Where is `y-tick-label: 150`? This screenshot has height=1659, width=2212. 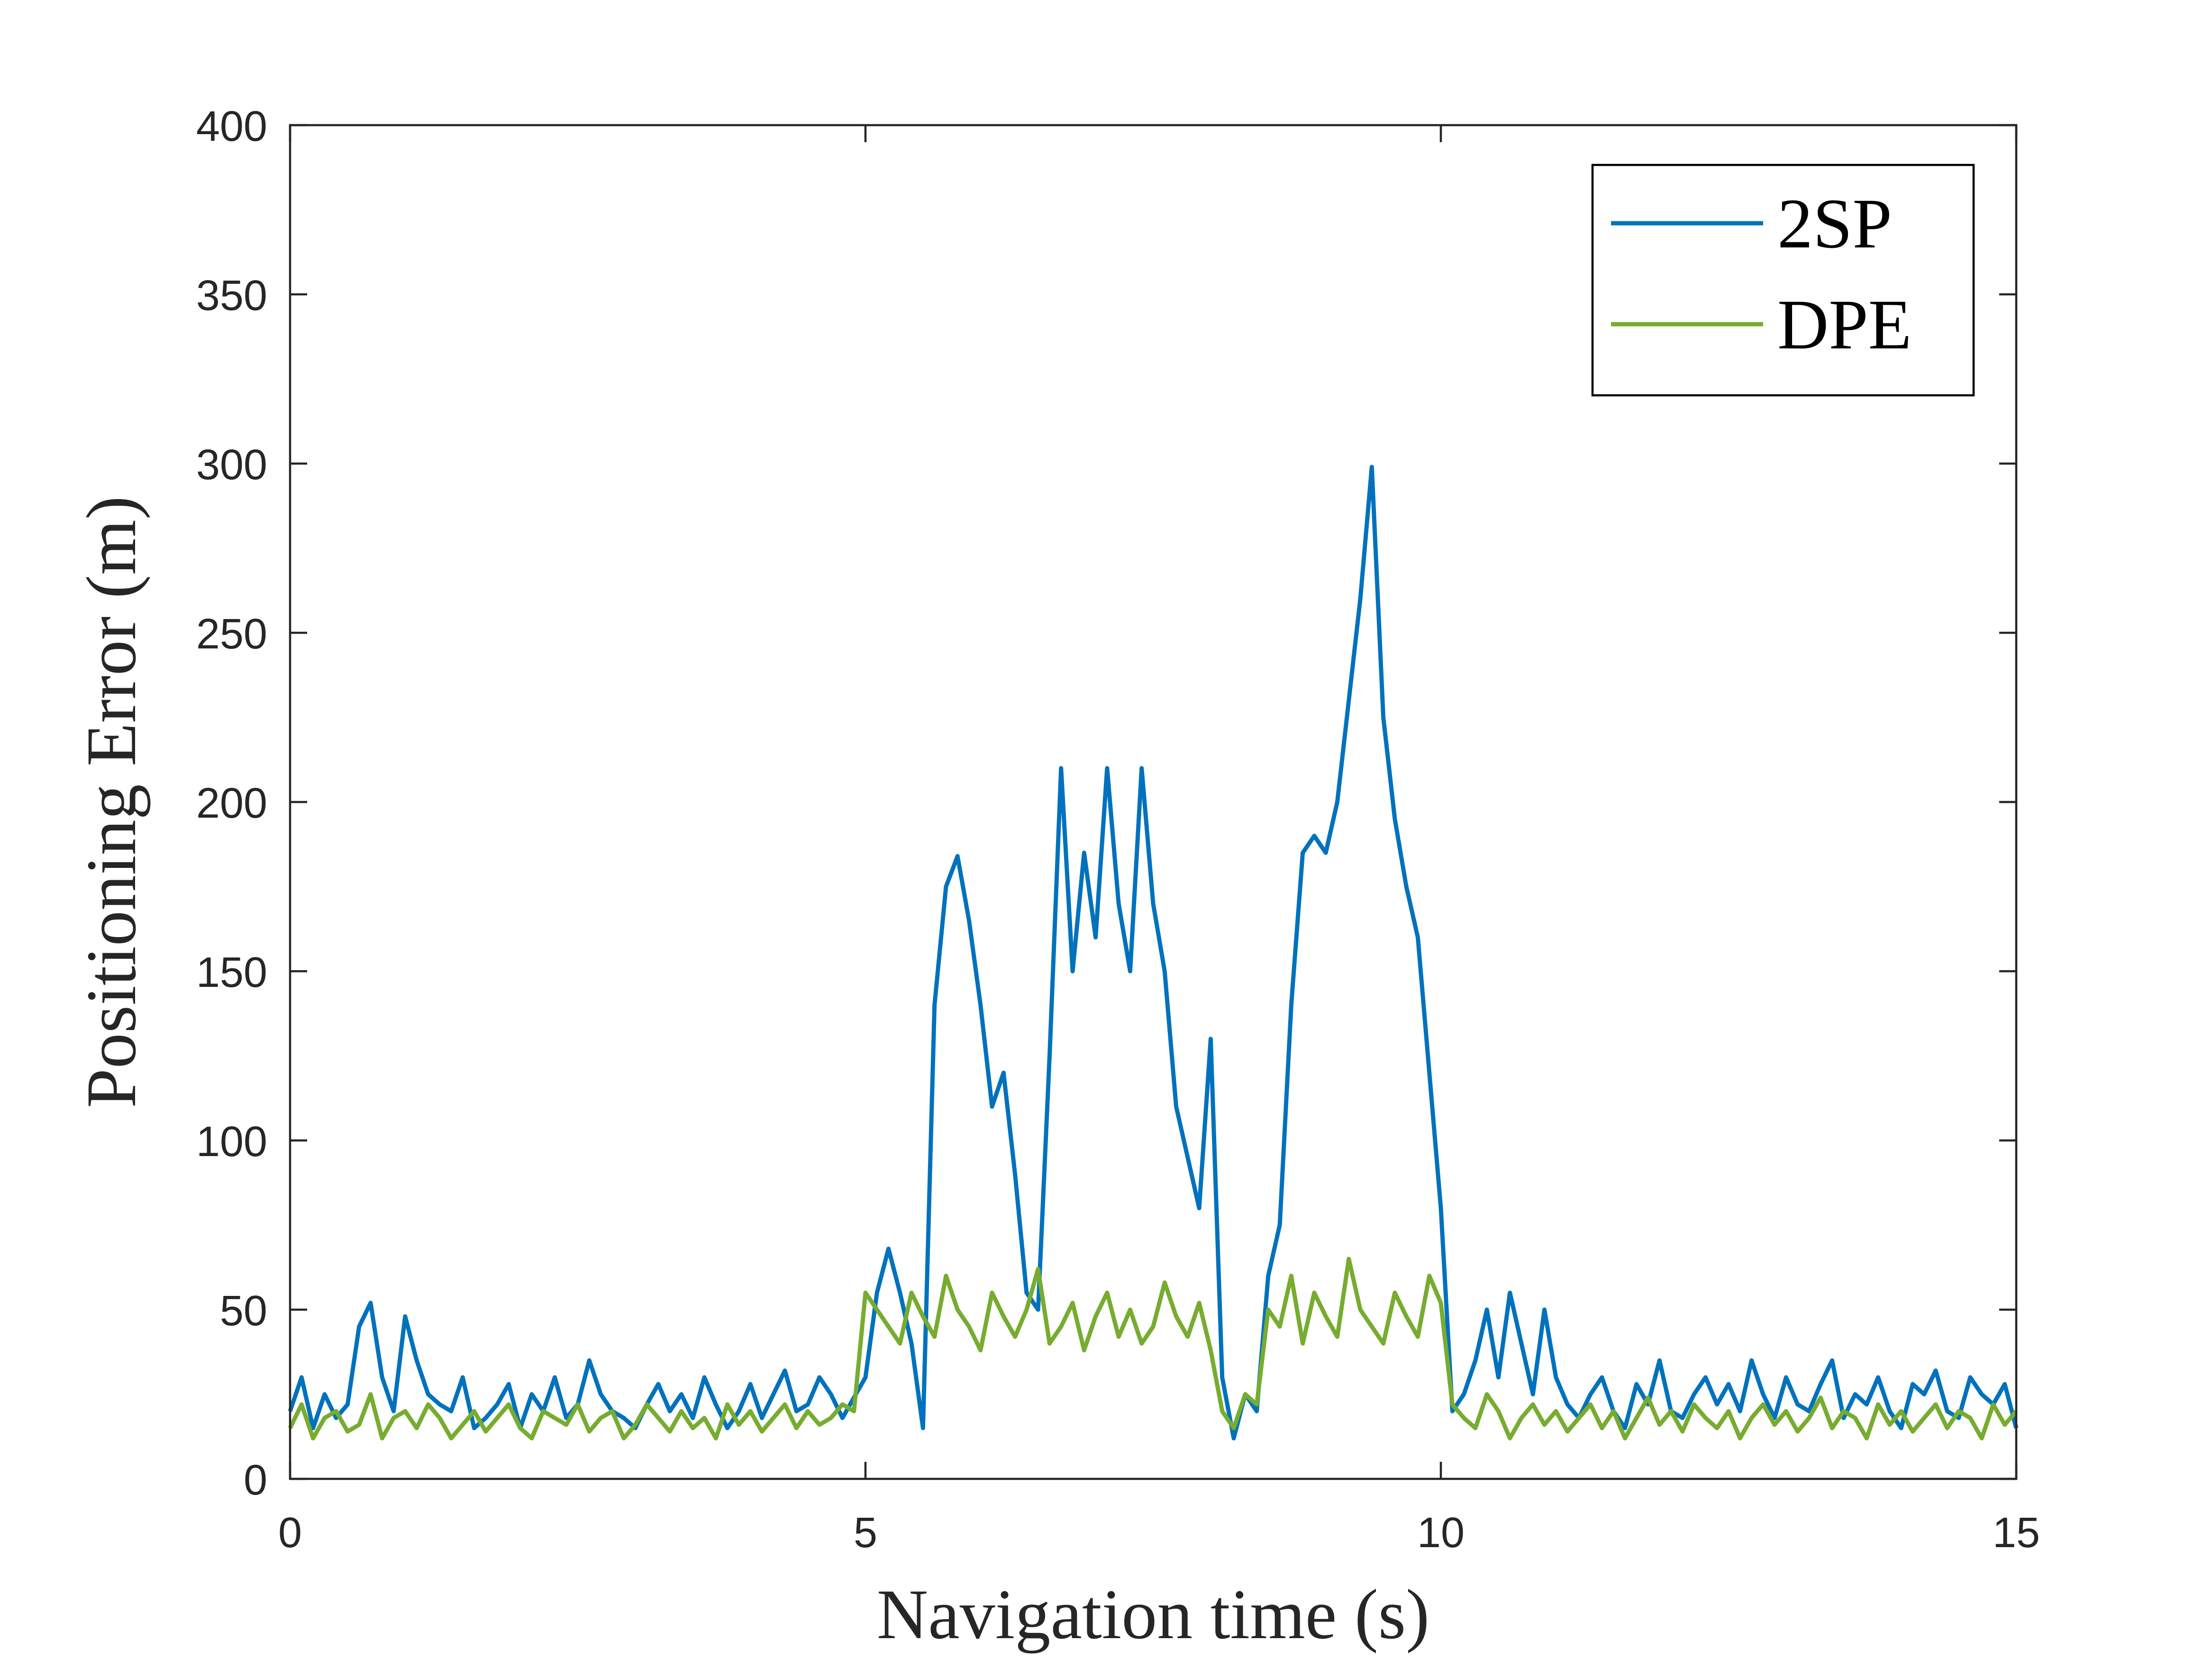
y-tick-label: 150 is located at coordinates (231, 972).